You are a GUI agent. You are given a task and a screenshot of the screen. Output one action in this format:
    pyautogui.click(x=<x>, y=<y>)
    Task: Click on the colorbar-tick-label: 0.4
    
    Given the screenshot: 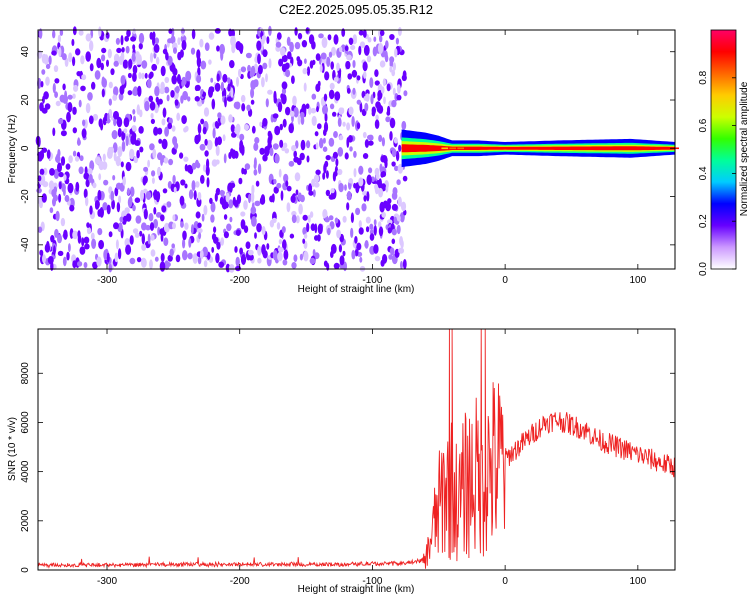 What is the action you would take?
    pyautogui.click(x=703, y=173)
    